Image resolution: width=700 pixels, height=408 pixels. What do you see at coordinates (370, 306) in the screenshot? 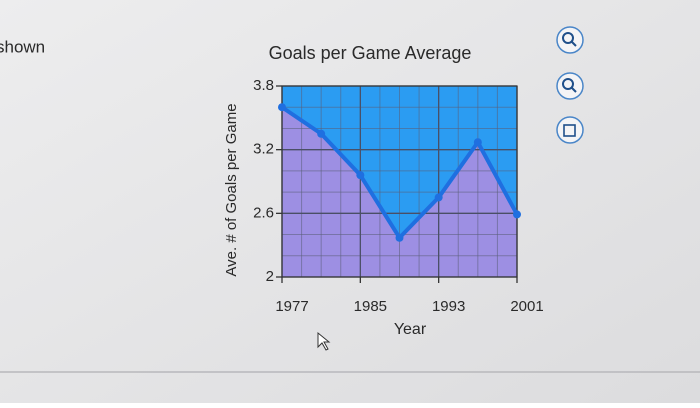
I see `x-tick-label: 1985` at bounding box center [370, 306].